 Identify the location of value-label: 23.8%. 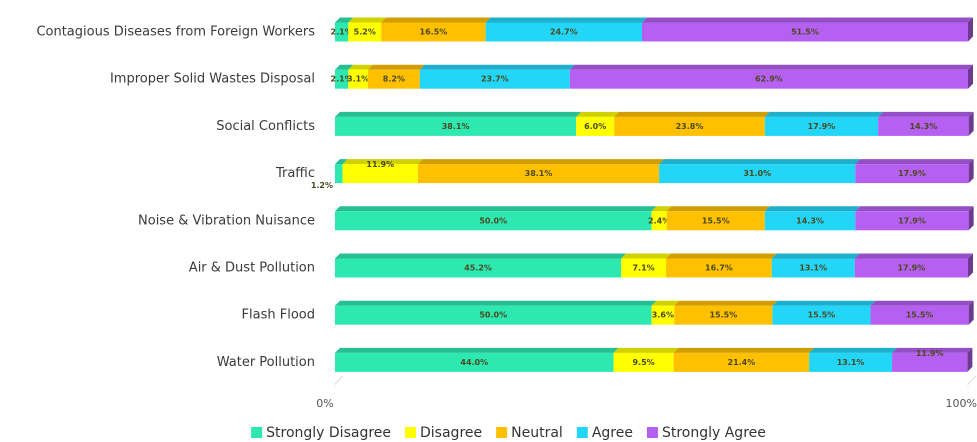
(690, 126).